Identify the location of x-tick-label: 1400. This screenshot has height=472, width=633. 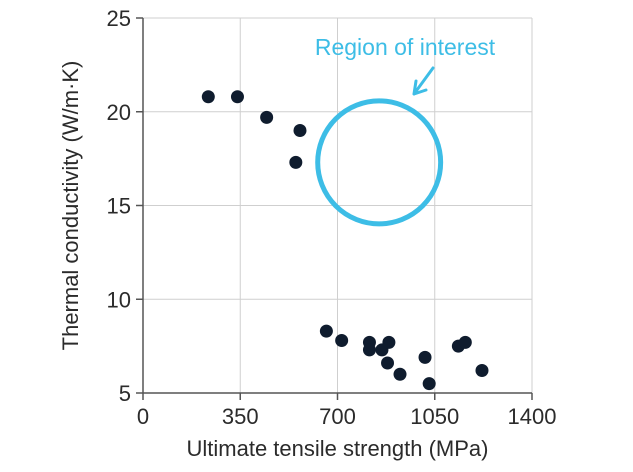
(532, 416).